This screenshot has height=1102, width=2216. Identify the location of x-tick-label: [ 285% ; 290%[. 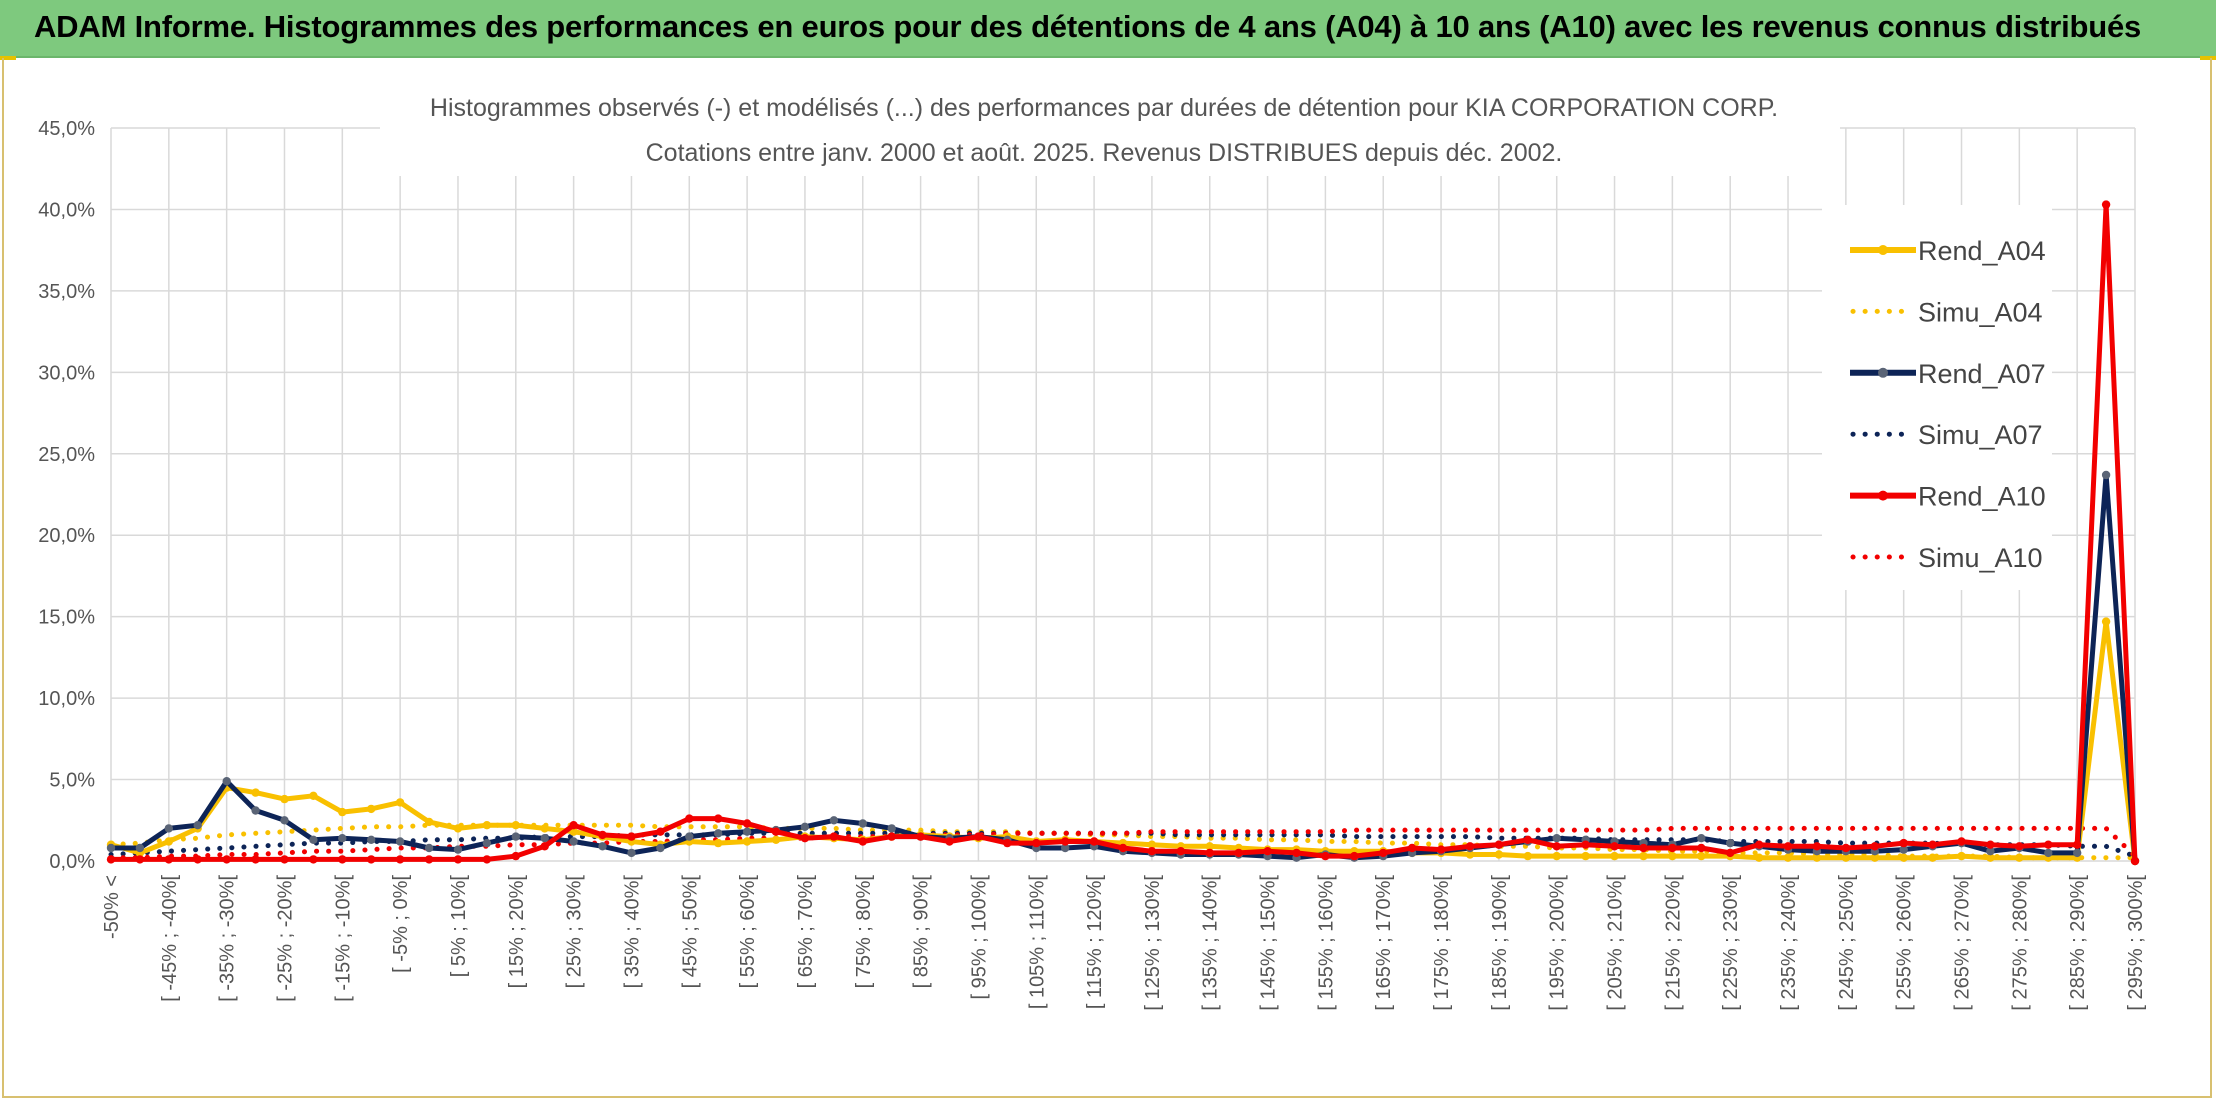
(2078, 943).